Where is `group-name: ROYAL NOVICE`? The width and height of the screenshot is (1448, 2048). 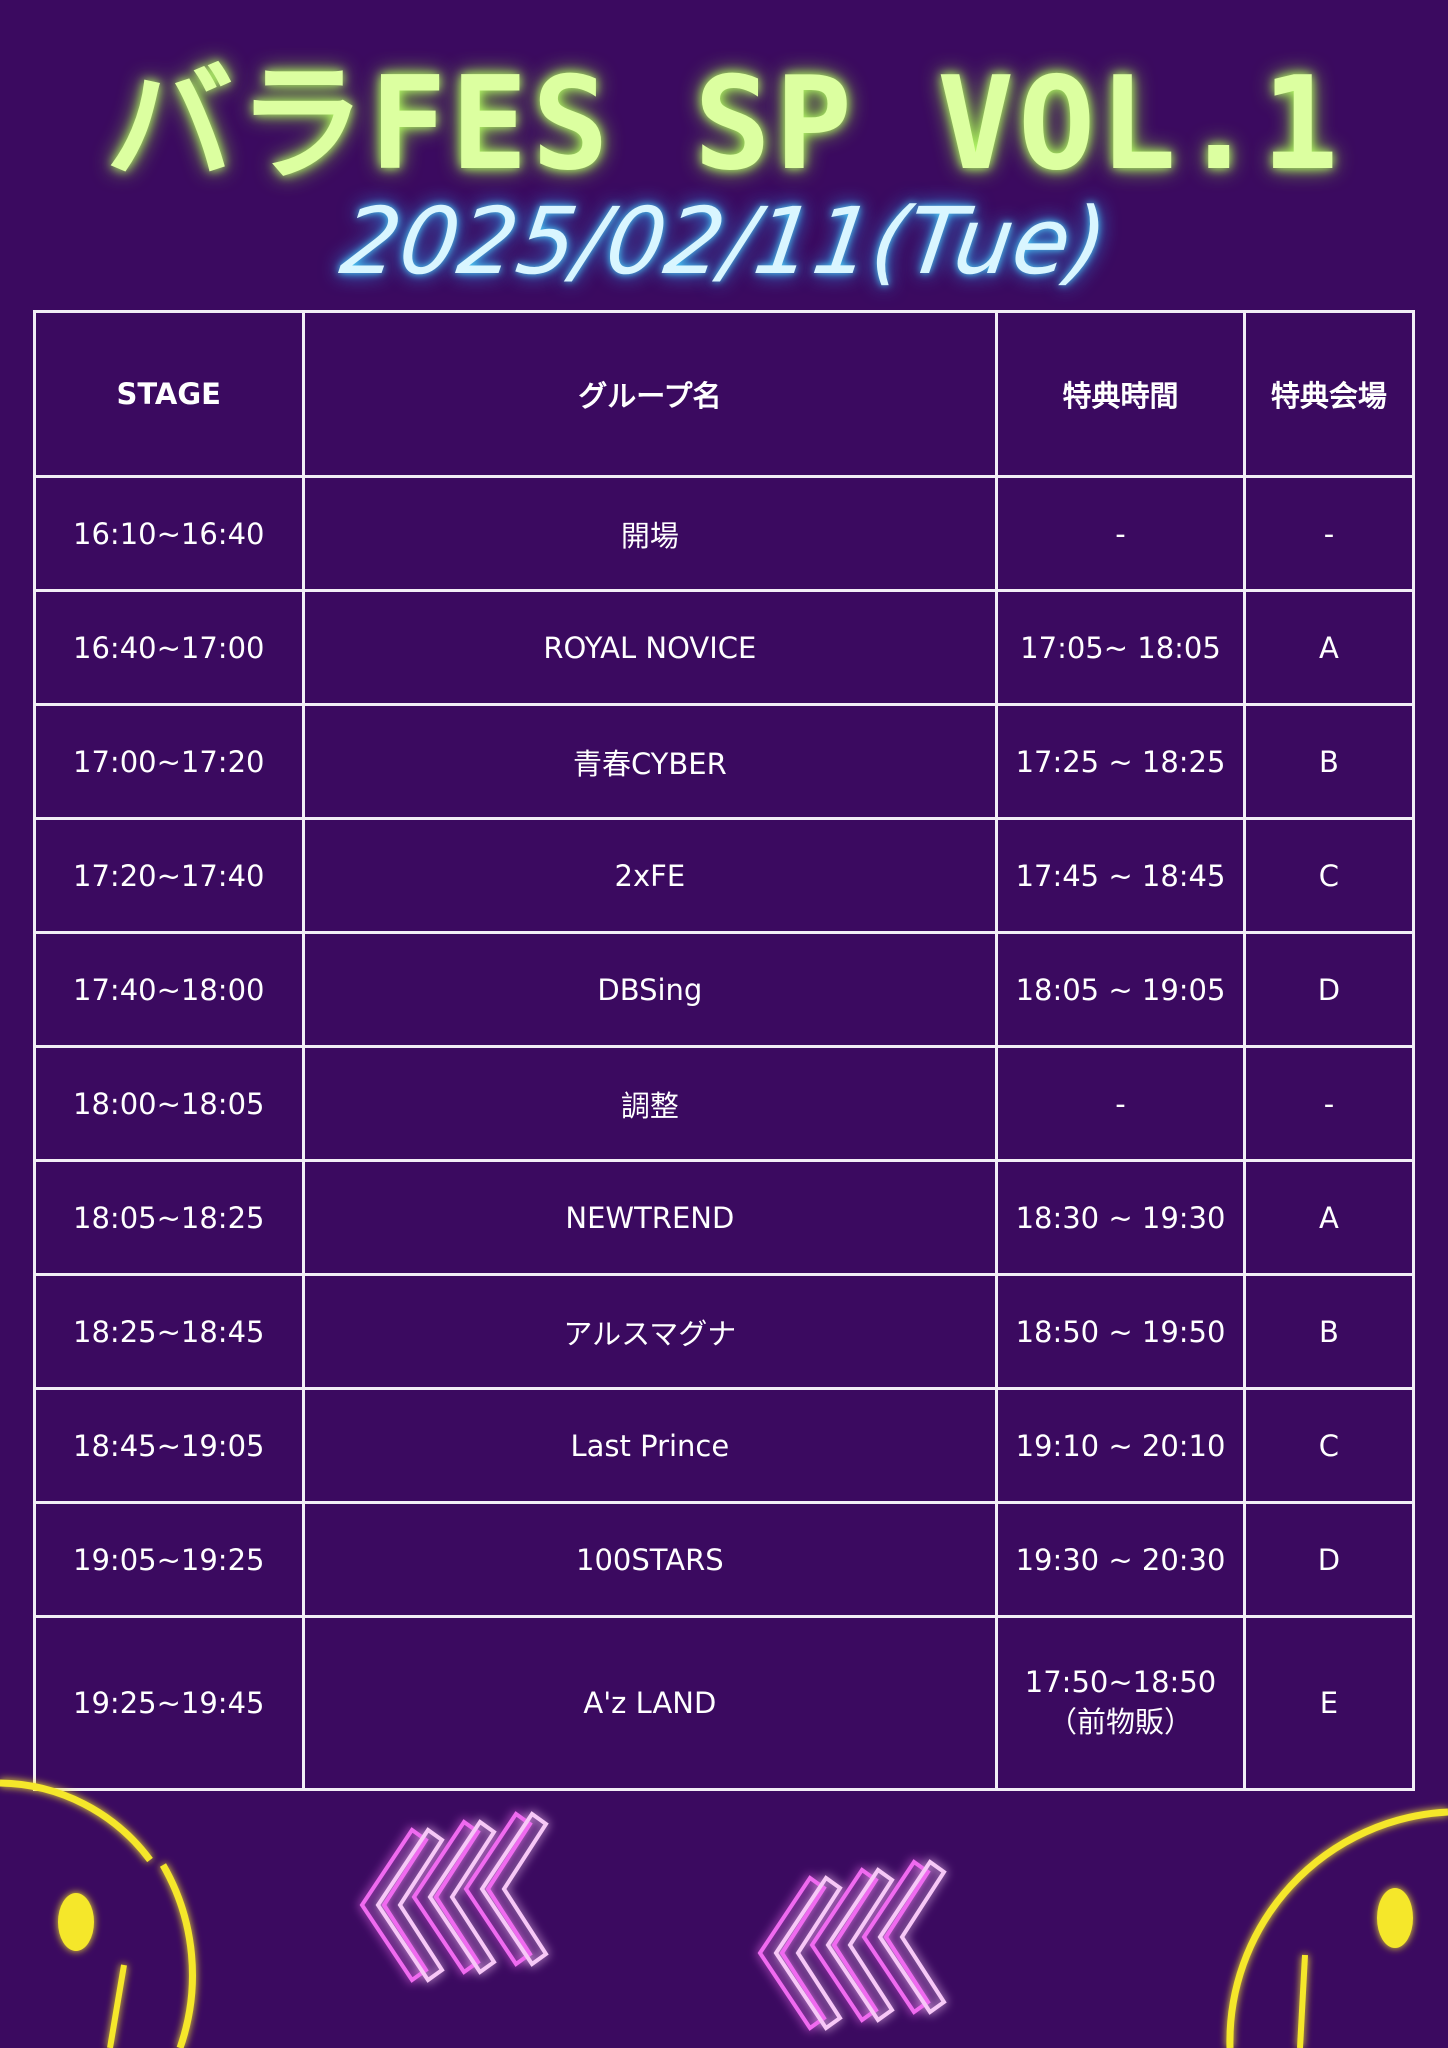
group-name: ROYAL NOVICE is located at coordinates (650, 647).